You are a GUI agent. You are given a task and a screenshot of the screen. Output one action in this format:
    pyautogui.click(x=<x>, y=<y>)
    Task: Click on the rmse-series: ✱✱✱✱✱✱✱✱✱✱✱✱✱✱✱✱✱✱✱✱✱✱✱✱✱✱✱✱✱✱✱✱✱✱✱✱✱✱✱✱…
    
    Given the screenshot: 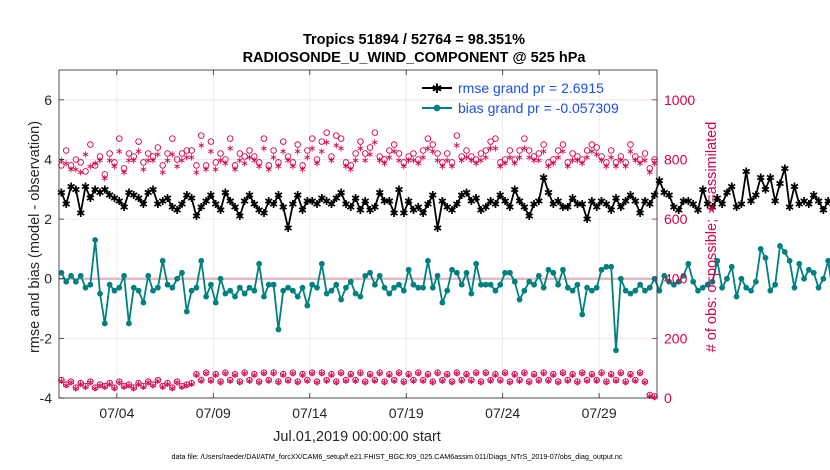 What is the action you would take?
    pyautogui.click(x=443, y=199)
    